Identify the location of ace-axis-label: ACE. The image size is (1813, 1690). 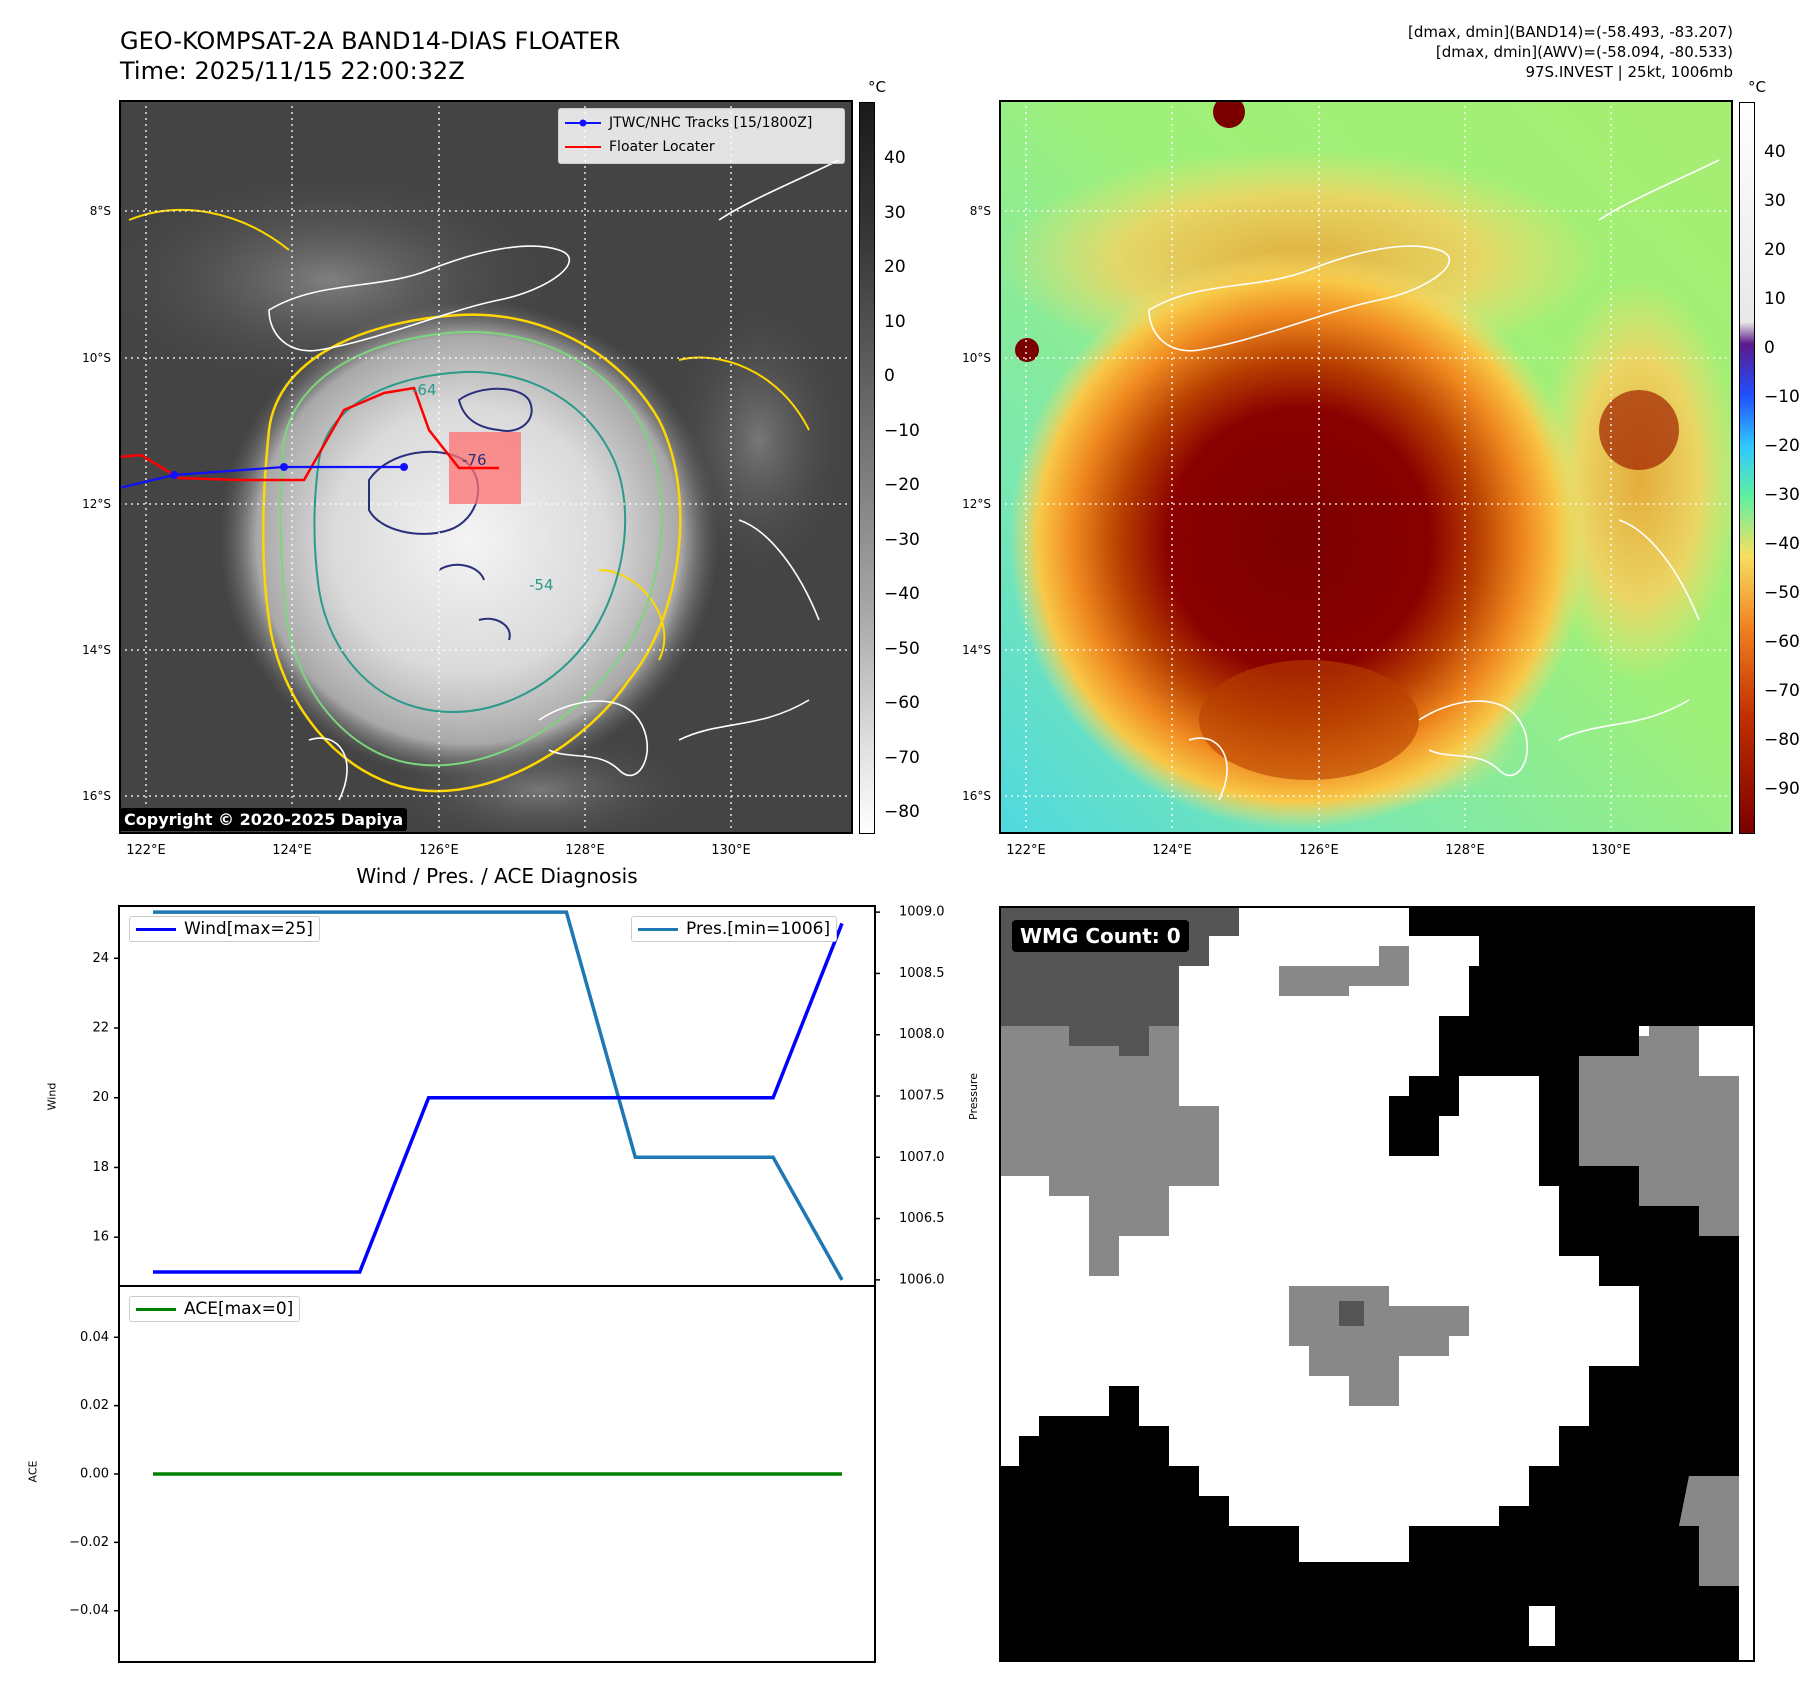
(33, 1471).